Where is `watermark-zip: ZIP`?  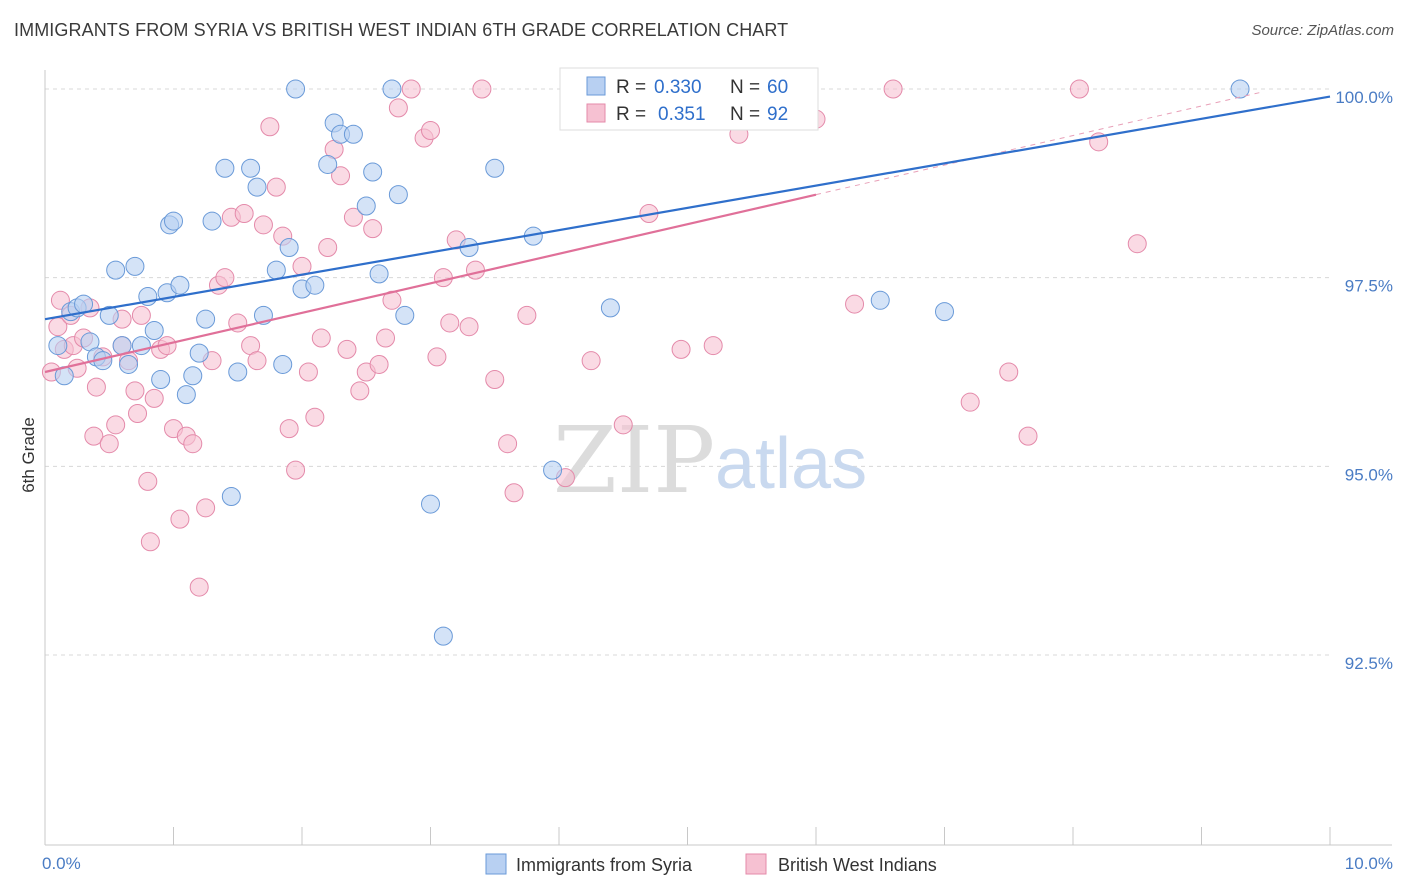
watermark-zip: ZIP is located at coordinates (634, 460).